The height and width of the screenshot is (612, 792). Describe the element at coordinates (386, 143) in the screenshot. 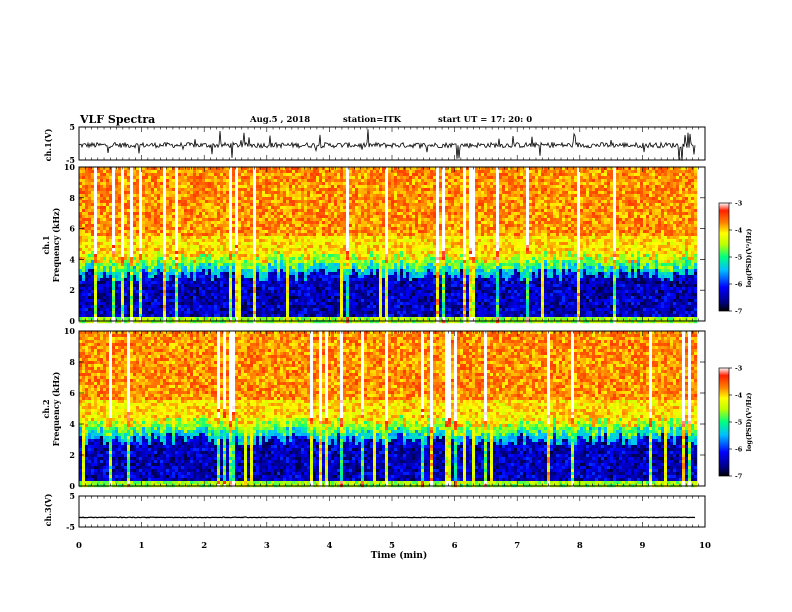

I see `ch1-waveform-panel: 5-5` at that location.